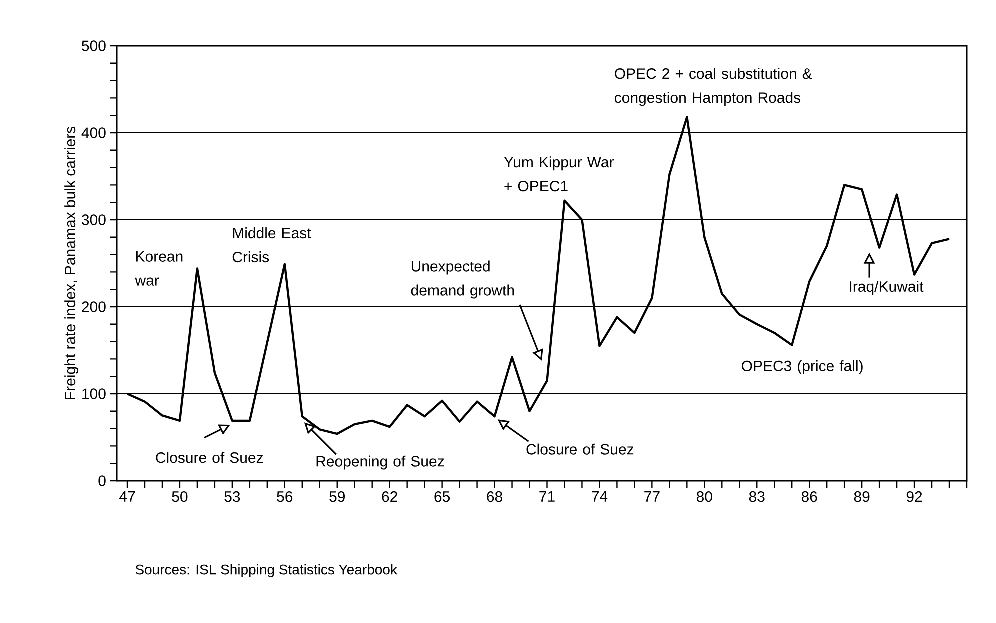  What do you see at coordinates (380, 463) in the screenshot?
I see `annotation: Reopening of Suez` at bounding box center [380, 463].